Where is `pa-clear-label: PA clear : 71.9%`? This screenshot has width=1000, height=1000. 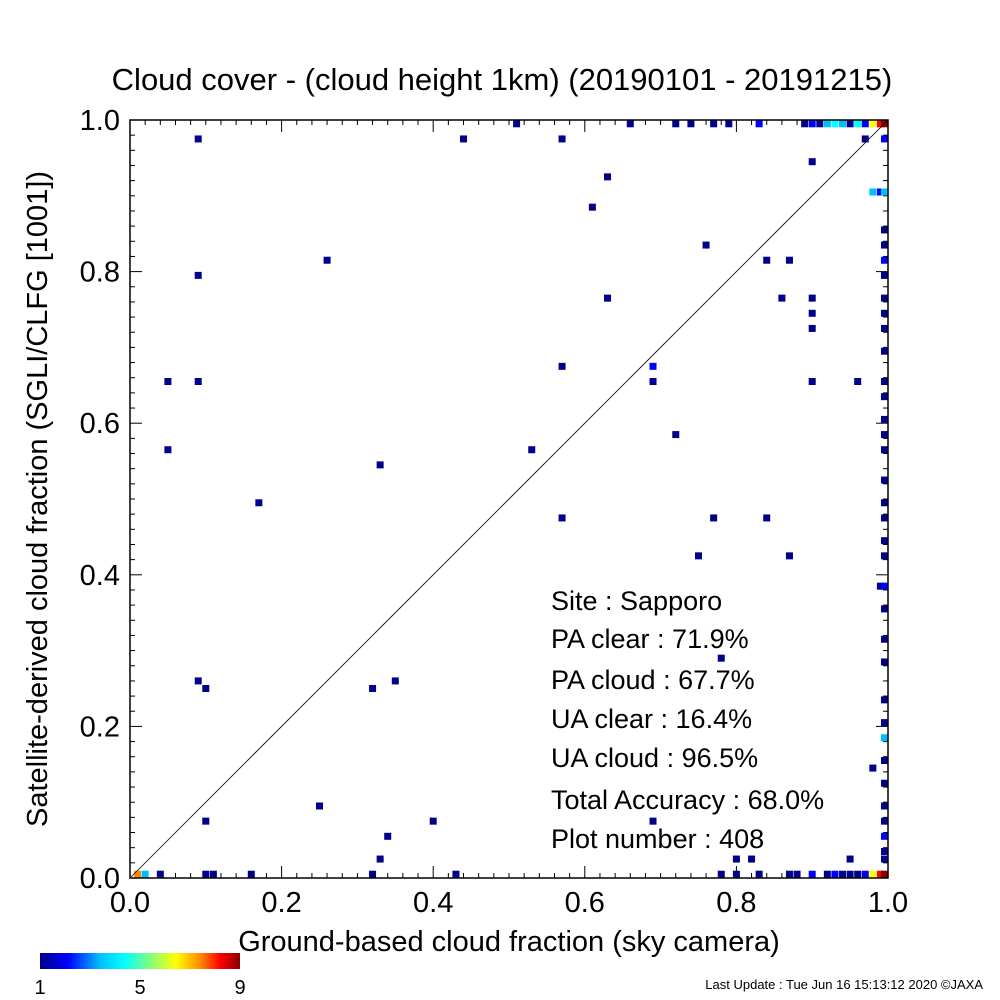
pa-clear-label: PA clear : 71.9% is located at coordinates (650, 639).